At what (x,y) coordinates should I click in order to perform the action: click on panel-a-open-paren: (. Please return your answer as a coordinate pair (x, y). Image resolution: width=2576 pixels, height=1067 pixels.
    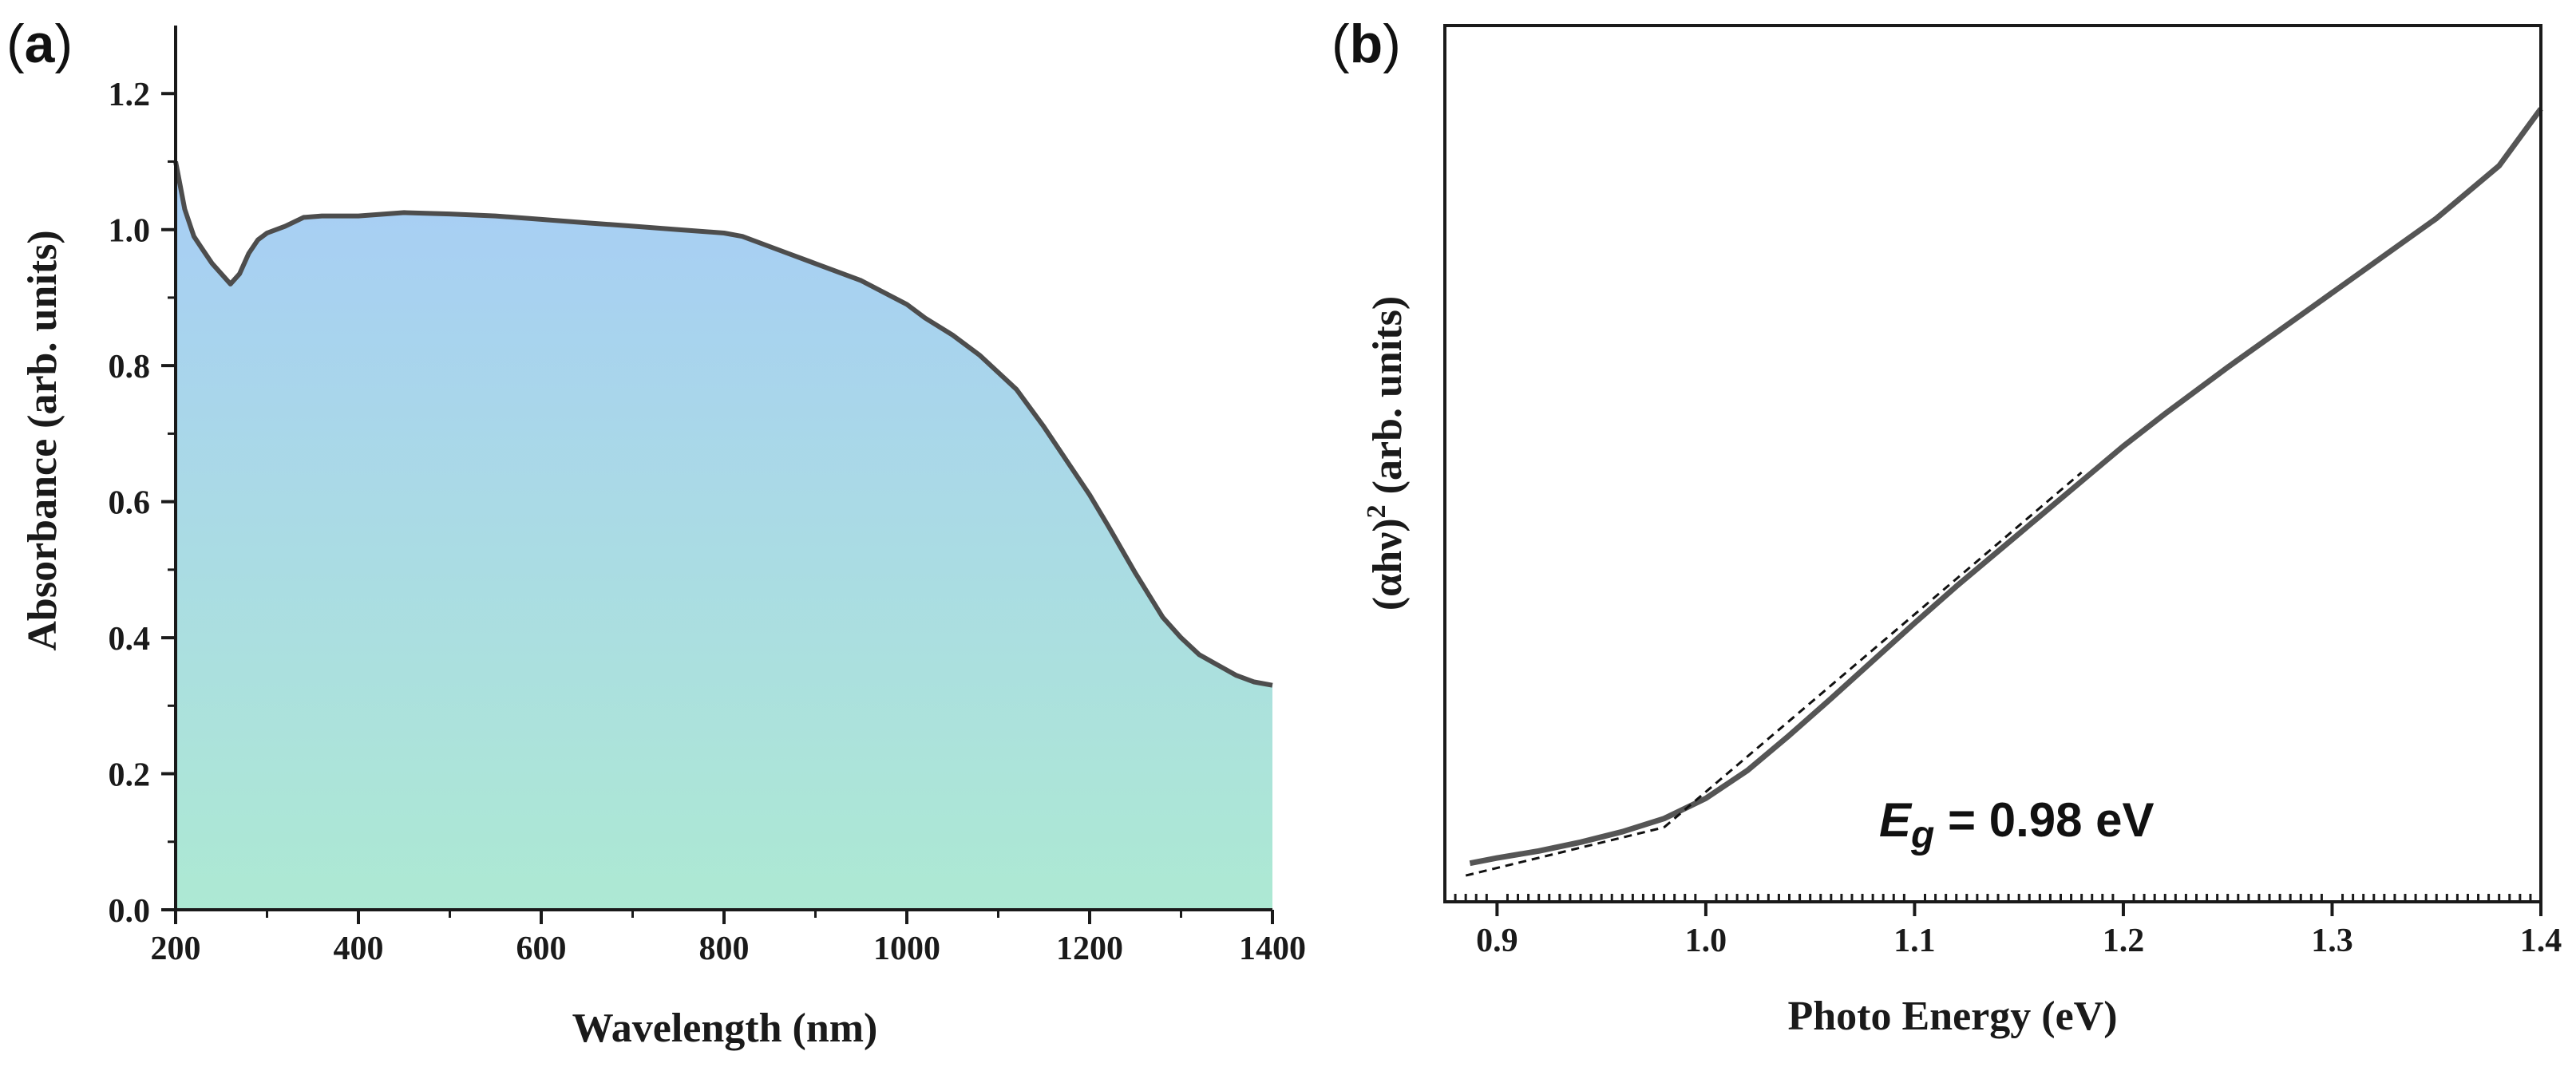
    Looking at the image, I should click on (15, 44).